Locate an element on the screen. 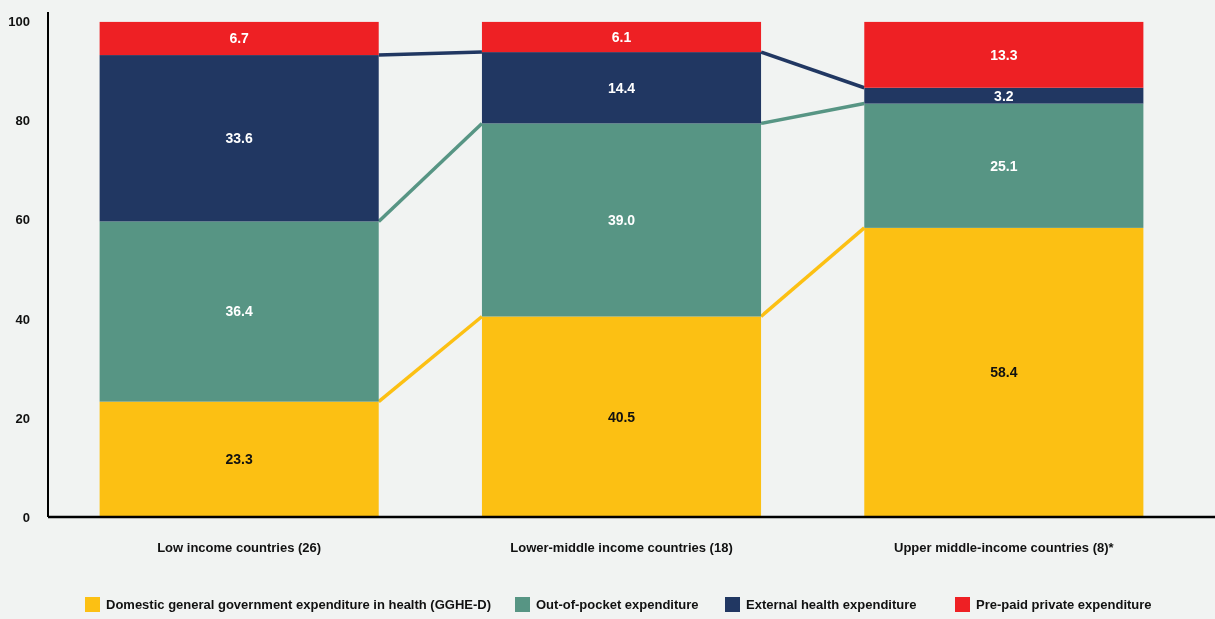  x-tick-label: Lower-middle income countries (18) is located at coordinates (621, 547).